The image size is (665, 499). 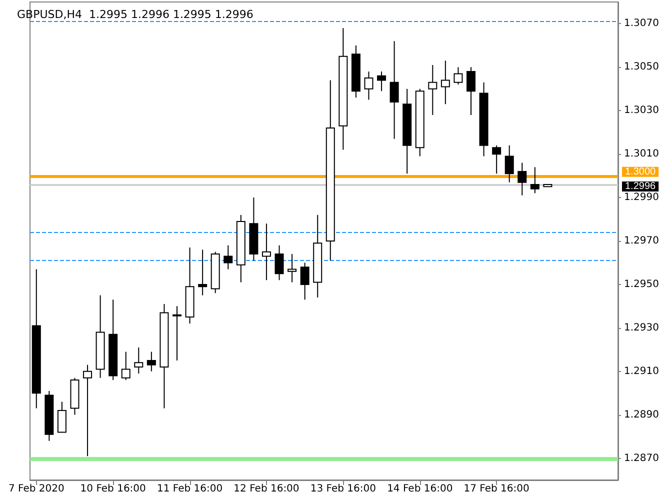 What do you see at coordinates (641, 371) in the screenshot?
I see `y-tick-label: 1.2910` at bounding box center [641, 371].